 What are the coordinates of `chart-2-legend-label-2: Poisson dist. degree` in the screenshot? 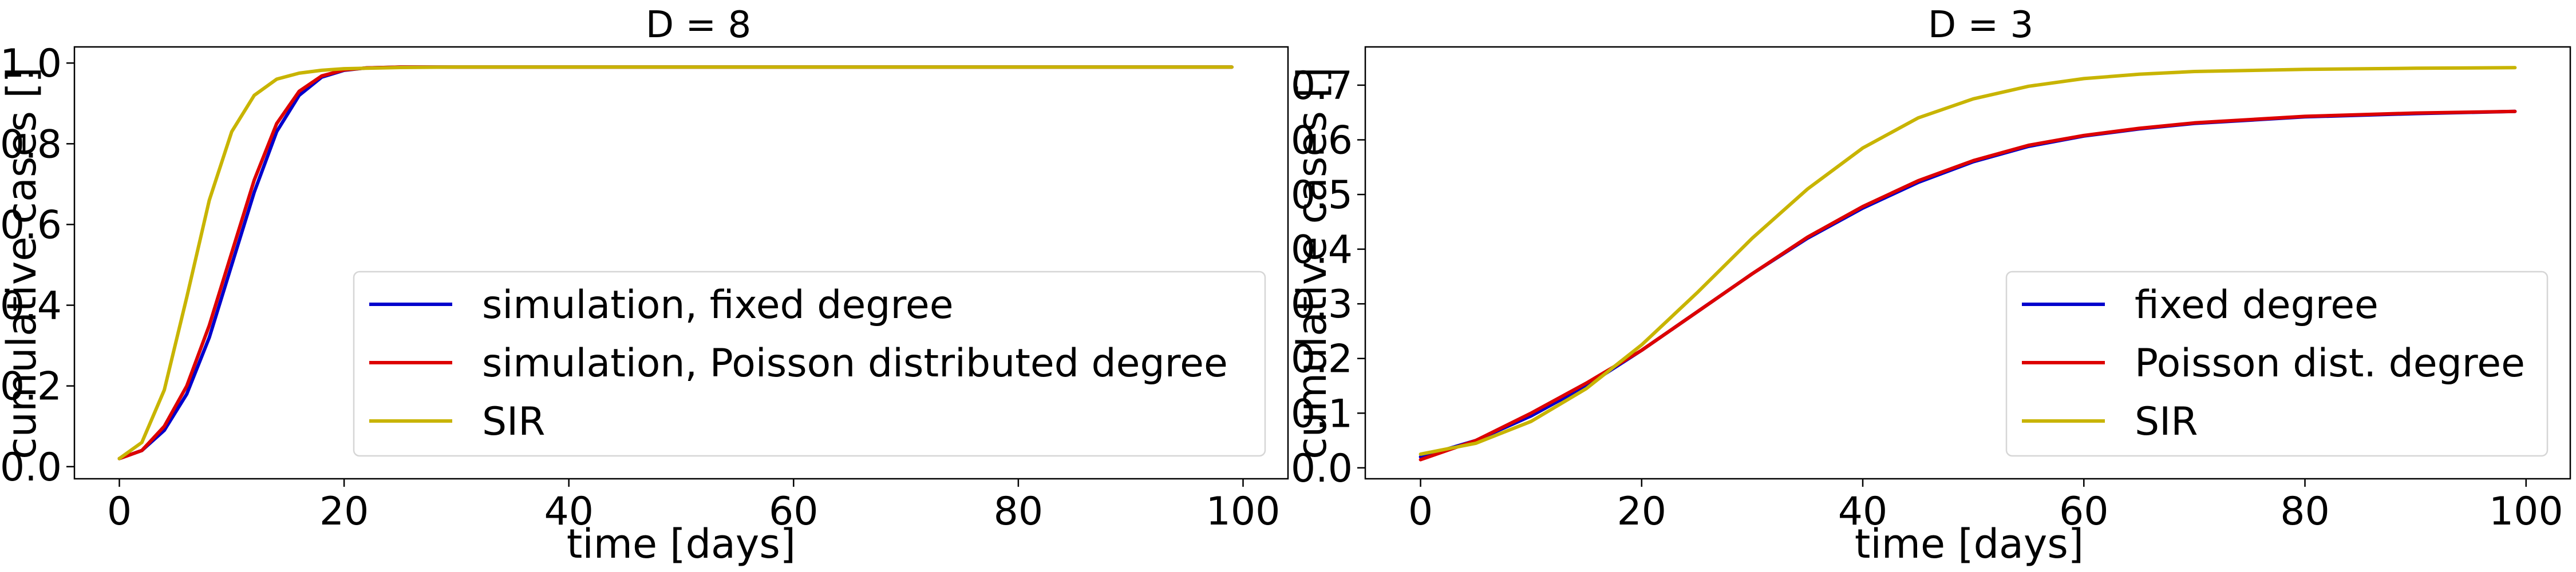 It's located at (2330, 363).